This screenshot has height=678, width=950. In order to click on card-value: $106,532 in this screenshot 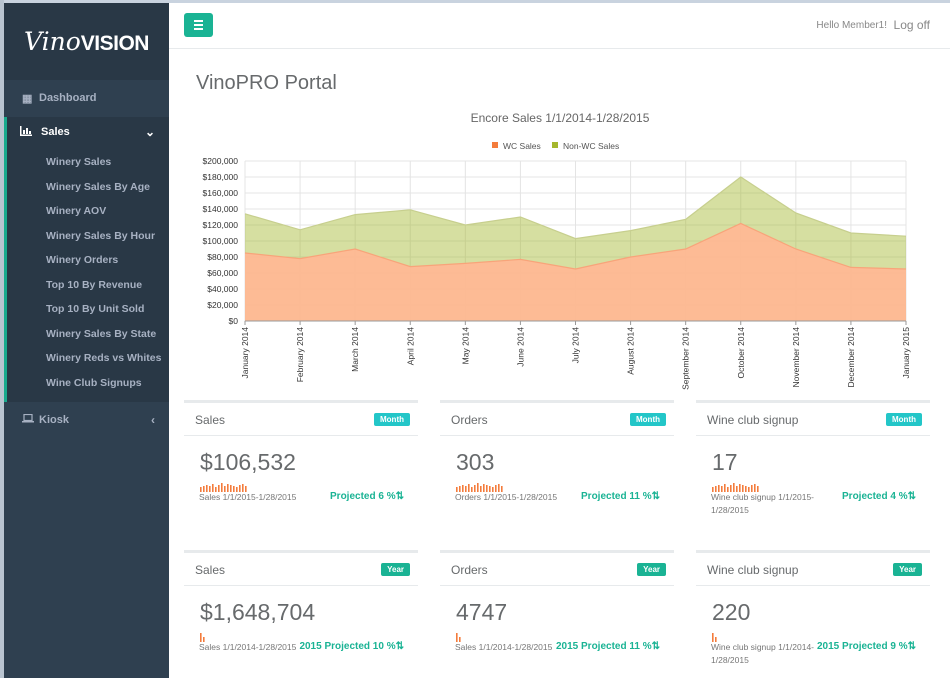, I will do `click(248, 462)`.